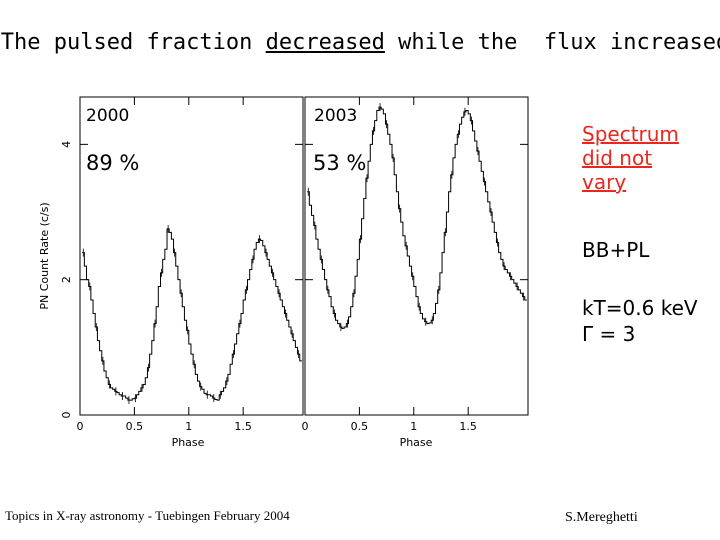 This screenshot has width=720, height=540. What do you see at coordinates (604, 182) in the screenshot?
I see `spectrum-note-line-3: vary` at bounding box center [604, 182].